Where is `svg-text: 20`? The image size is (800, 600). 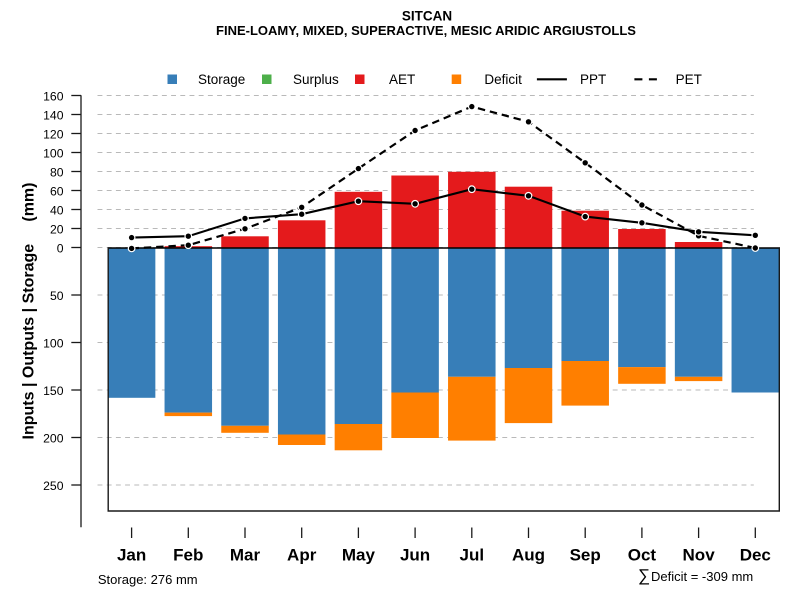 svg-text: 20 is located at coordinates (57, 230).